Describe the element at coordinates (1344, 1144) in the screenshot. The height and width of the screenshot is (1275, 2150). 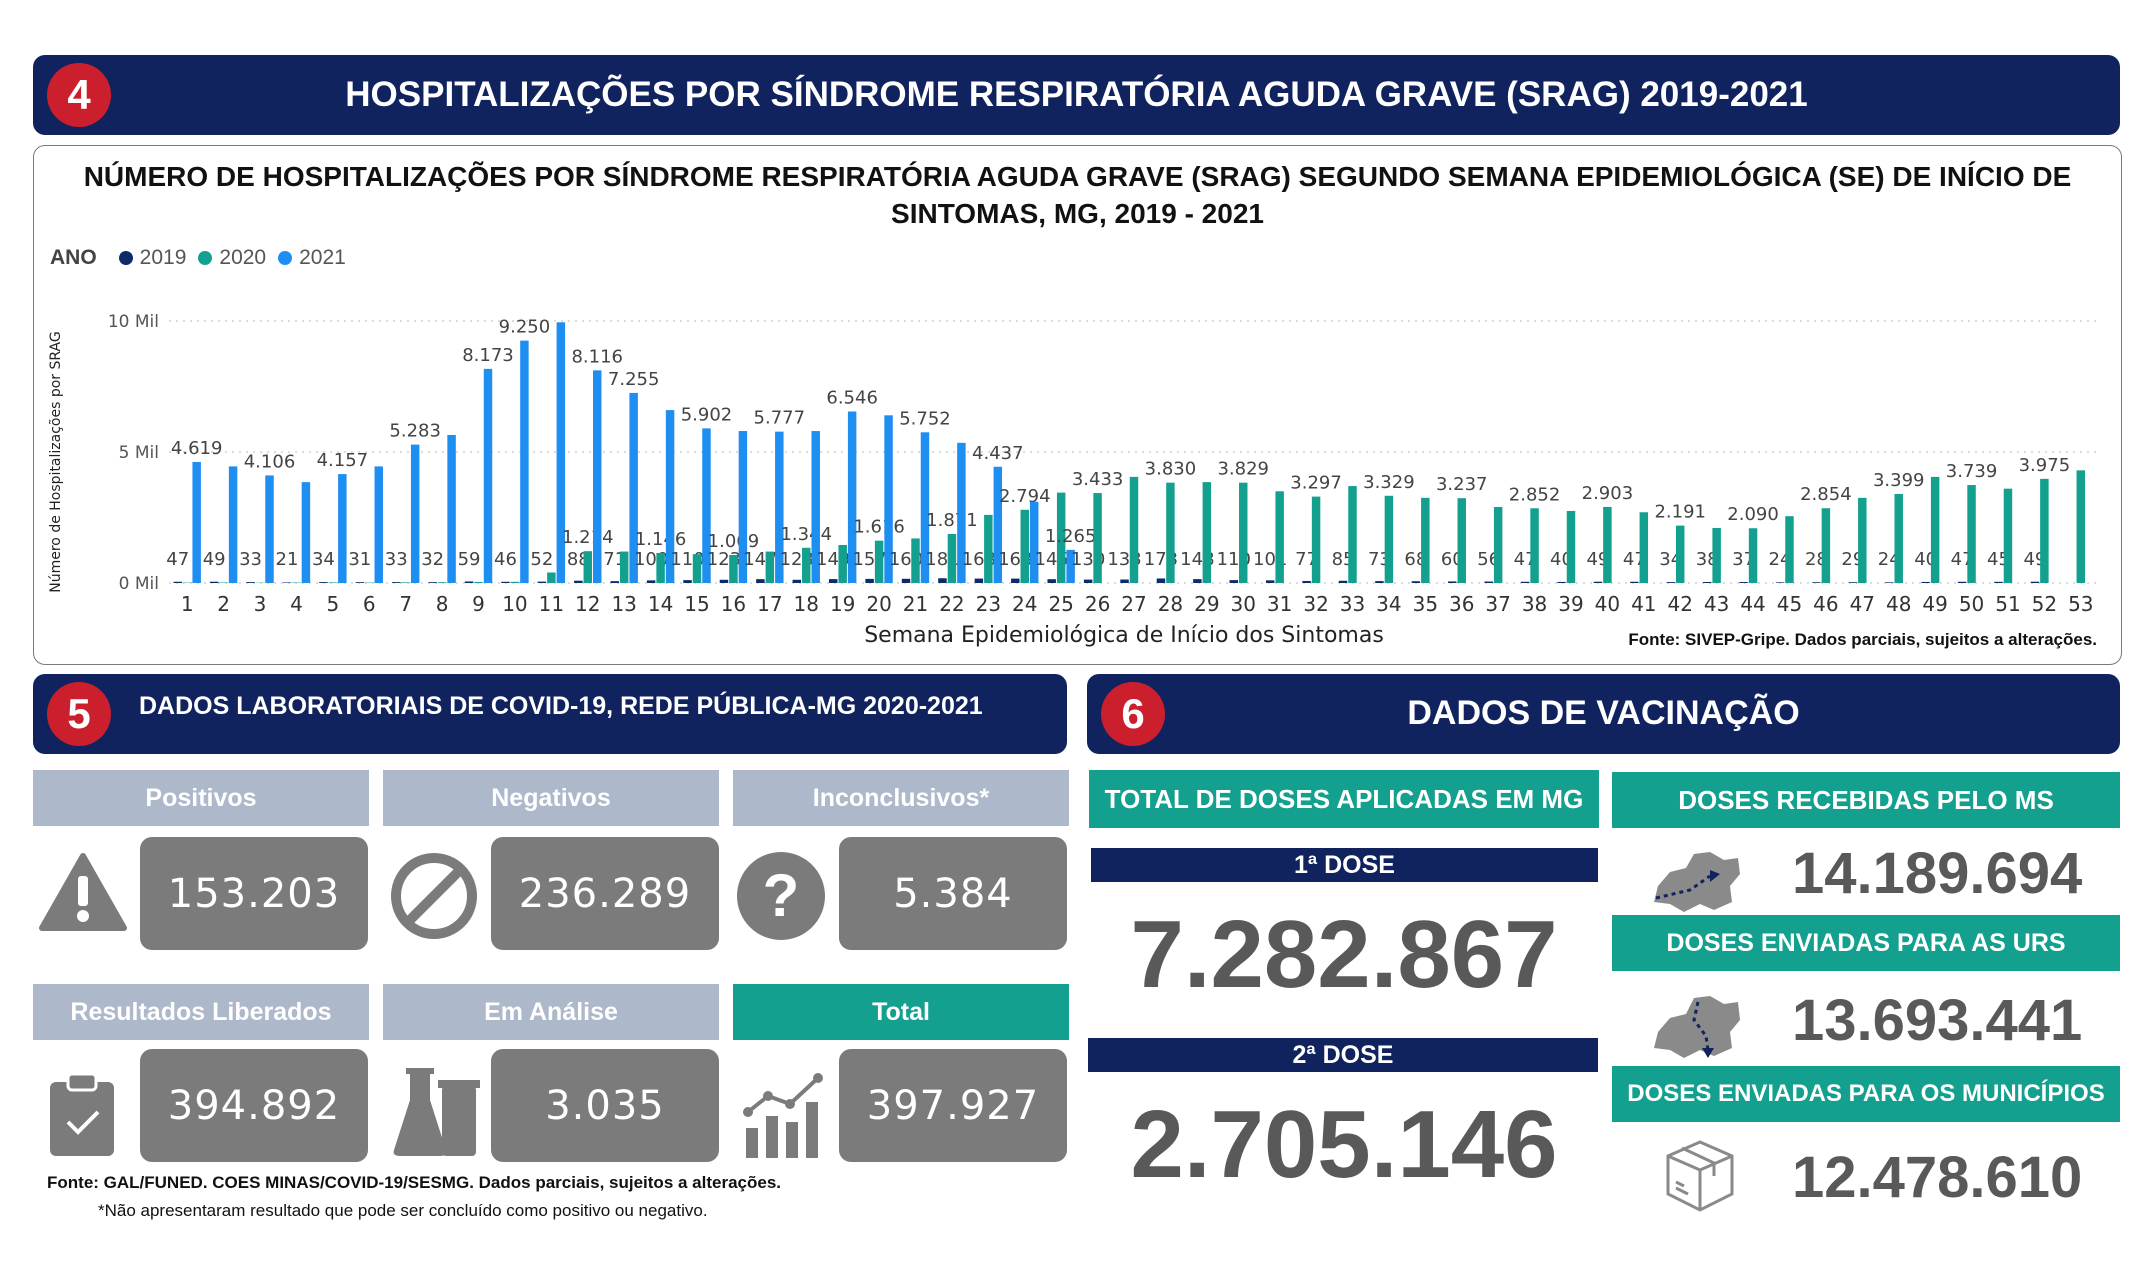
I see `dose-2-value: 2.705.146` at that location.